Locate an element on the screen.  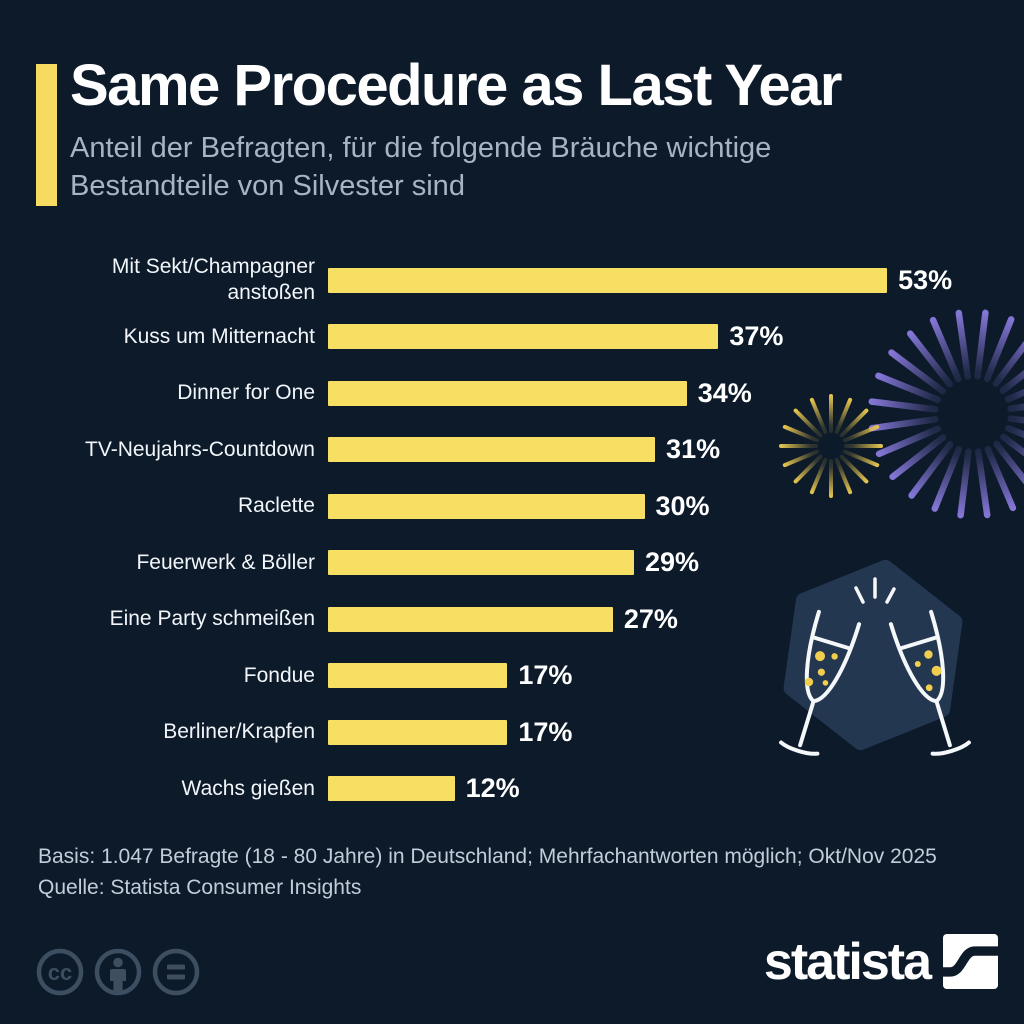
bar-row: TV-Neujahrs-Countdown 31% is located at coordinates (512, 450).